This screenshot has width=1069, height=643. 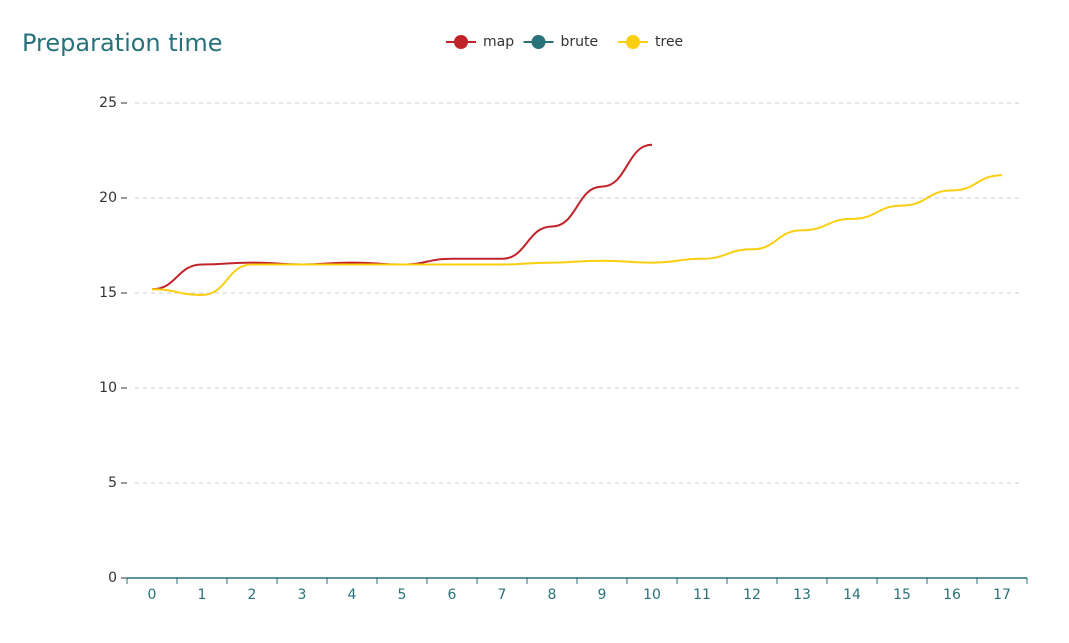 I want to click on y-tick-label: 15, so click(x=108, y=293).